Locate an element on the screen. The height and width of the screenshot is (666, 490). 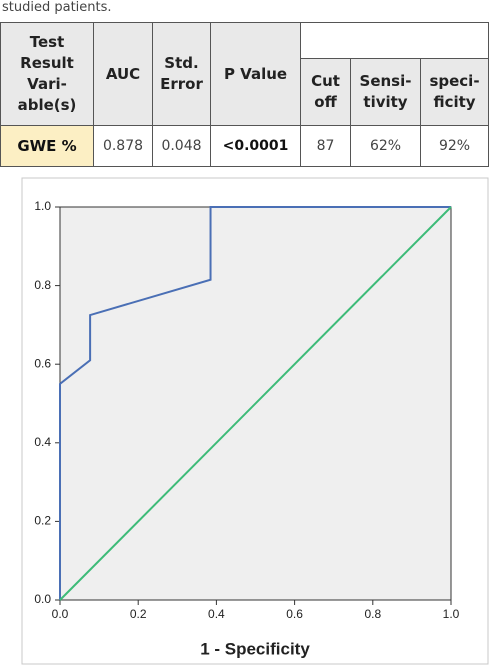
x-axis-label: 1 - Specificity is located at coordinates (255, 648).